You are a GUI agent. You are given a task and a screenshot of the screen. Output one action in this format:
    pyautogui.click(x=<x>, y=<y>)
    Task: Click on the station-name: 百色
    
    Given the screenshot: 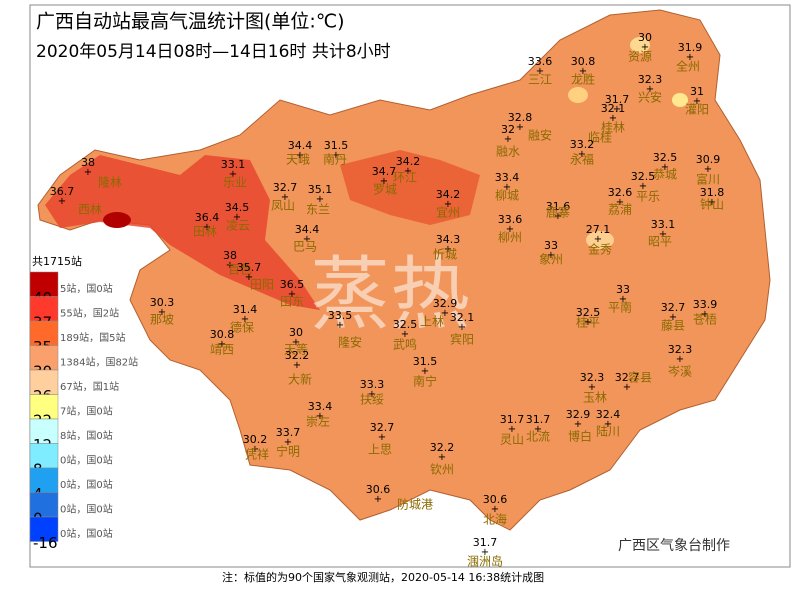 What is the action you would take?
    pyautogui.click(x=240, y=270)
    